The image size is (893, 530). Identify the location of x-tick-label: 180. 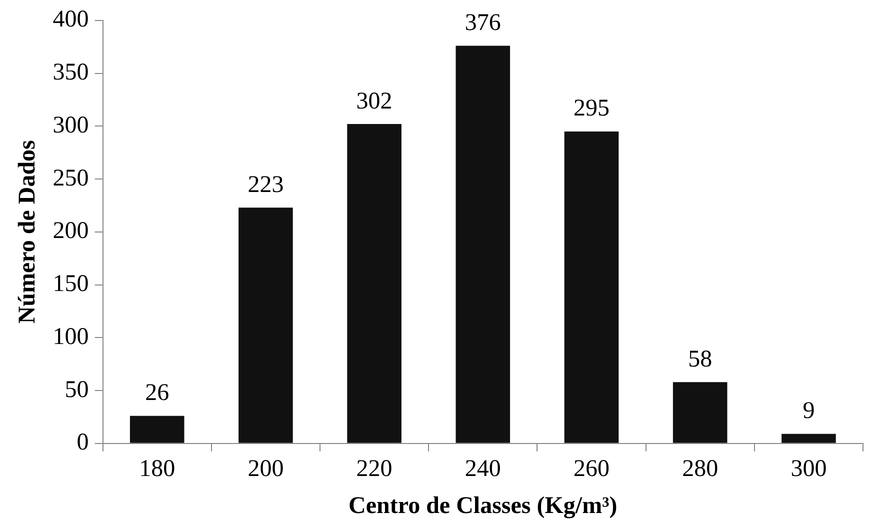
(157, 469).